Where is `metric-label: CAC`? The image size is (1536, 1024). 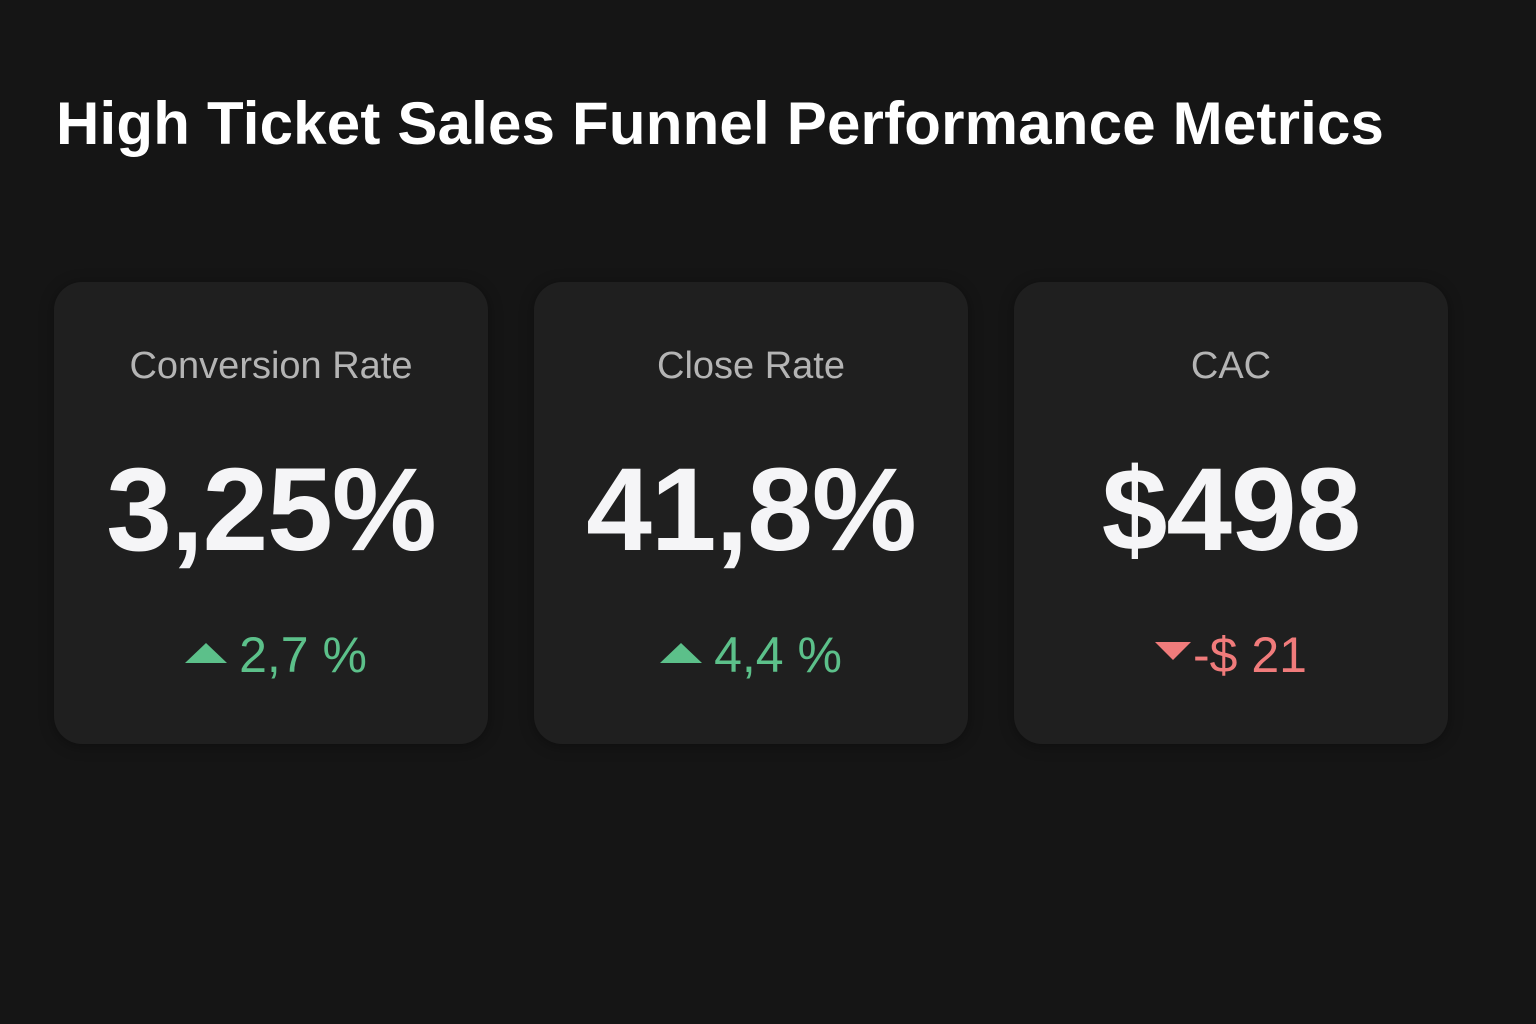 metric-label: CAC is located at coordinates (1231, 366).